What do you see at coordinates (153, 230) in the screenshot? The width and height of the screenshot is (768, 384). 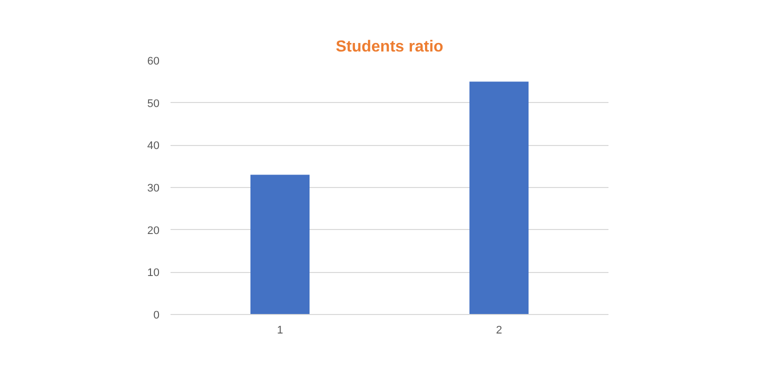 I see `y-tick-label: 20` at bounding box center [153, 230].